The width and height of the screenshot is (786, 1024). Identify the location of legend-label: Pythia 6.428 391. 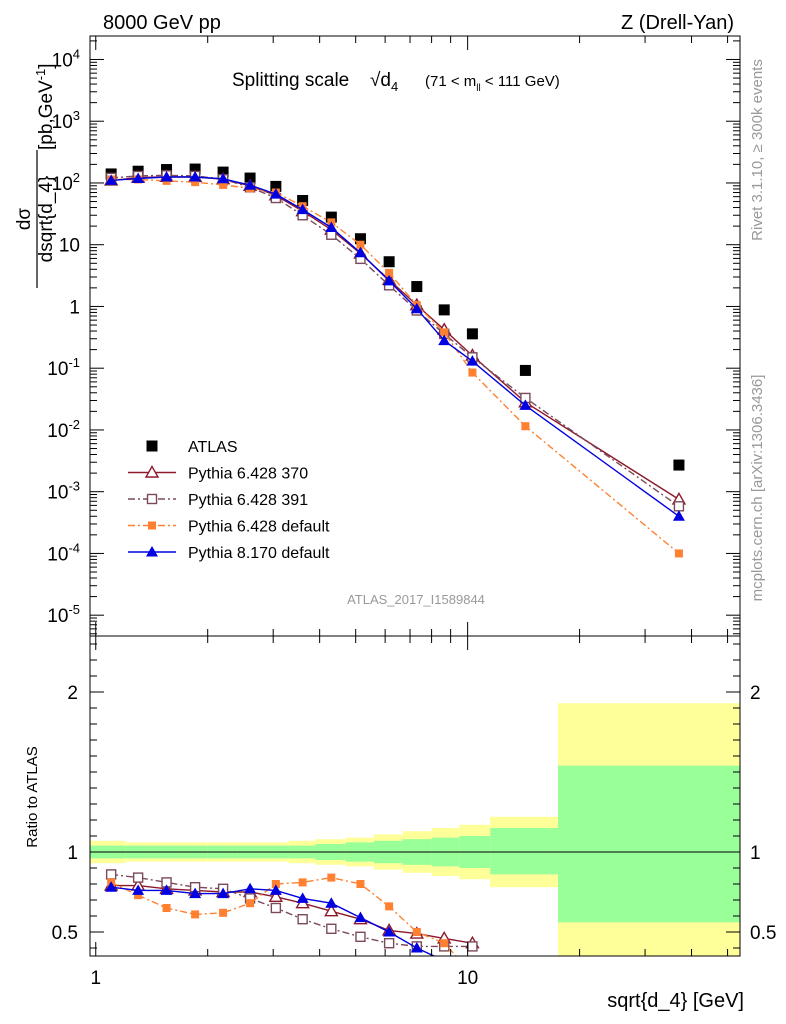
(248, 500).